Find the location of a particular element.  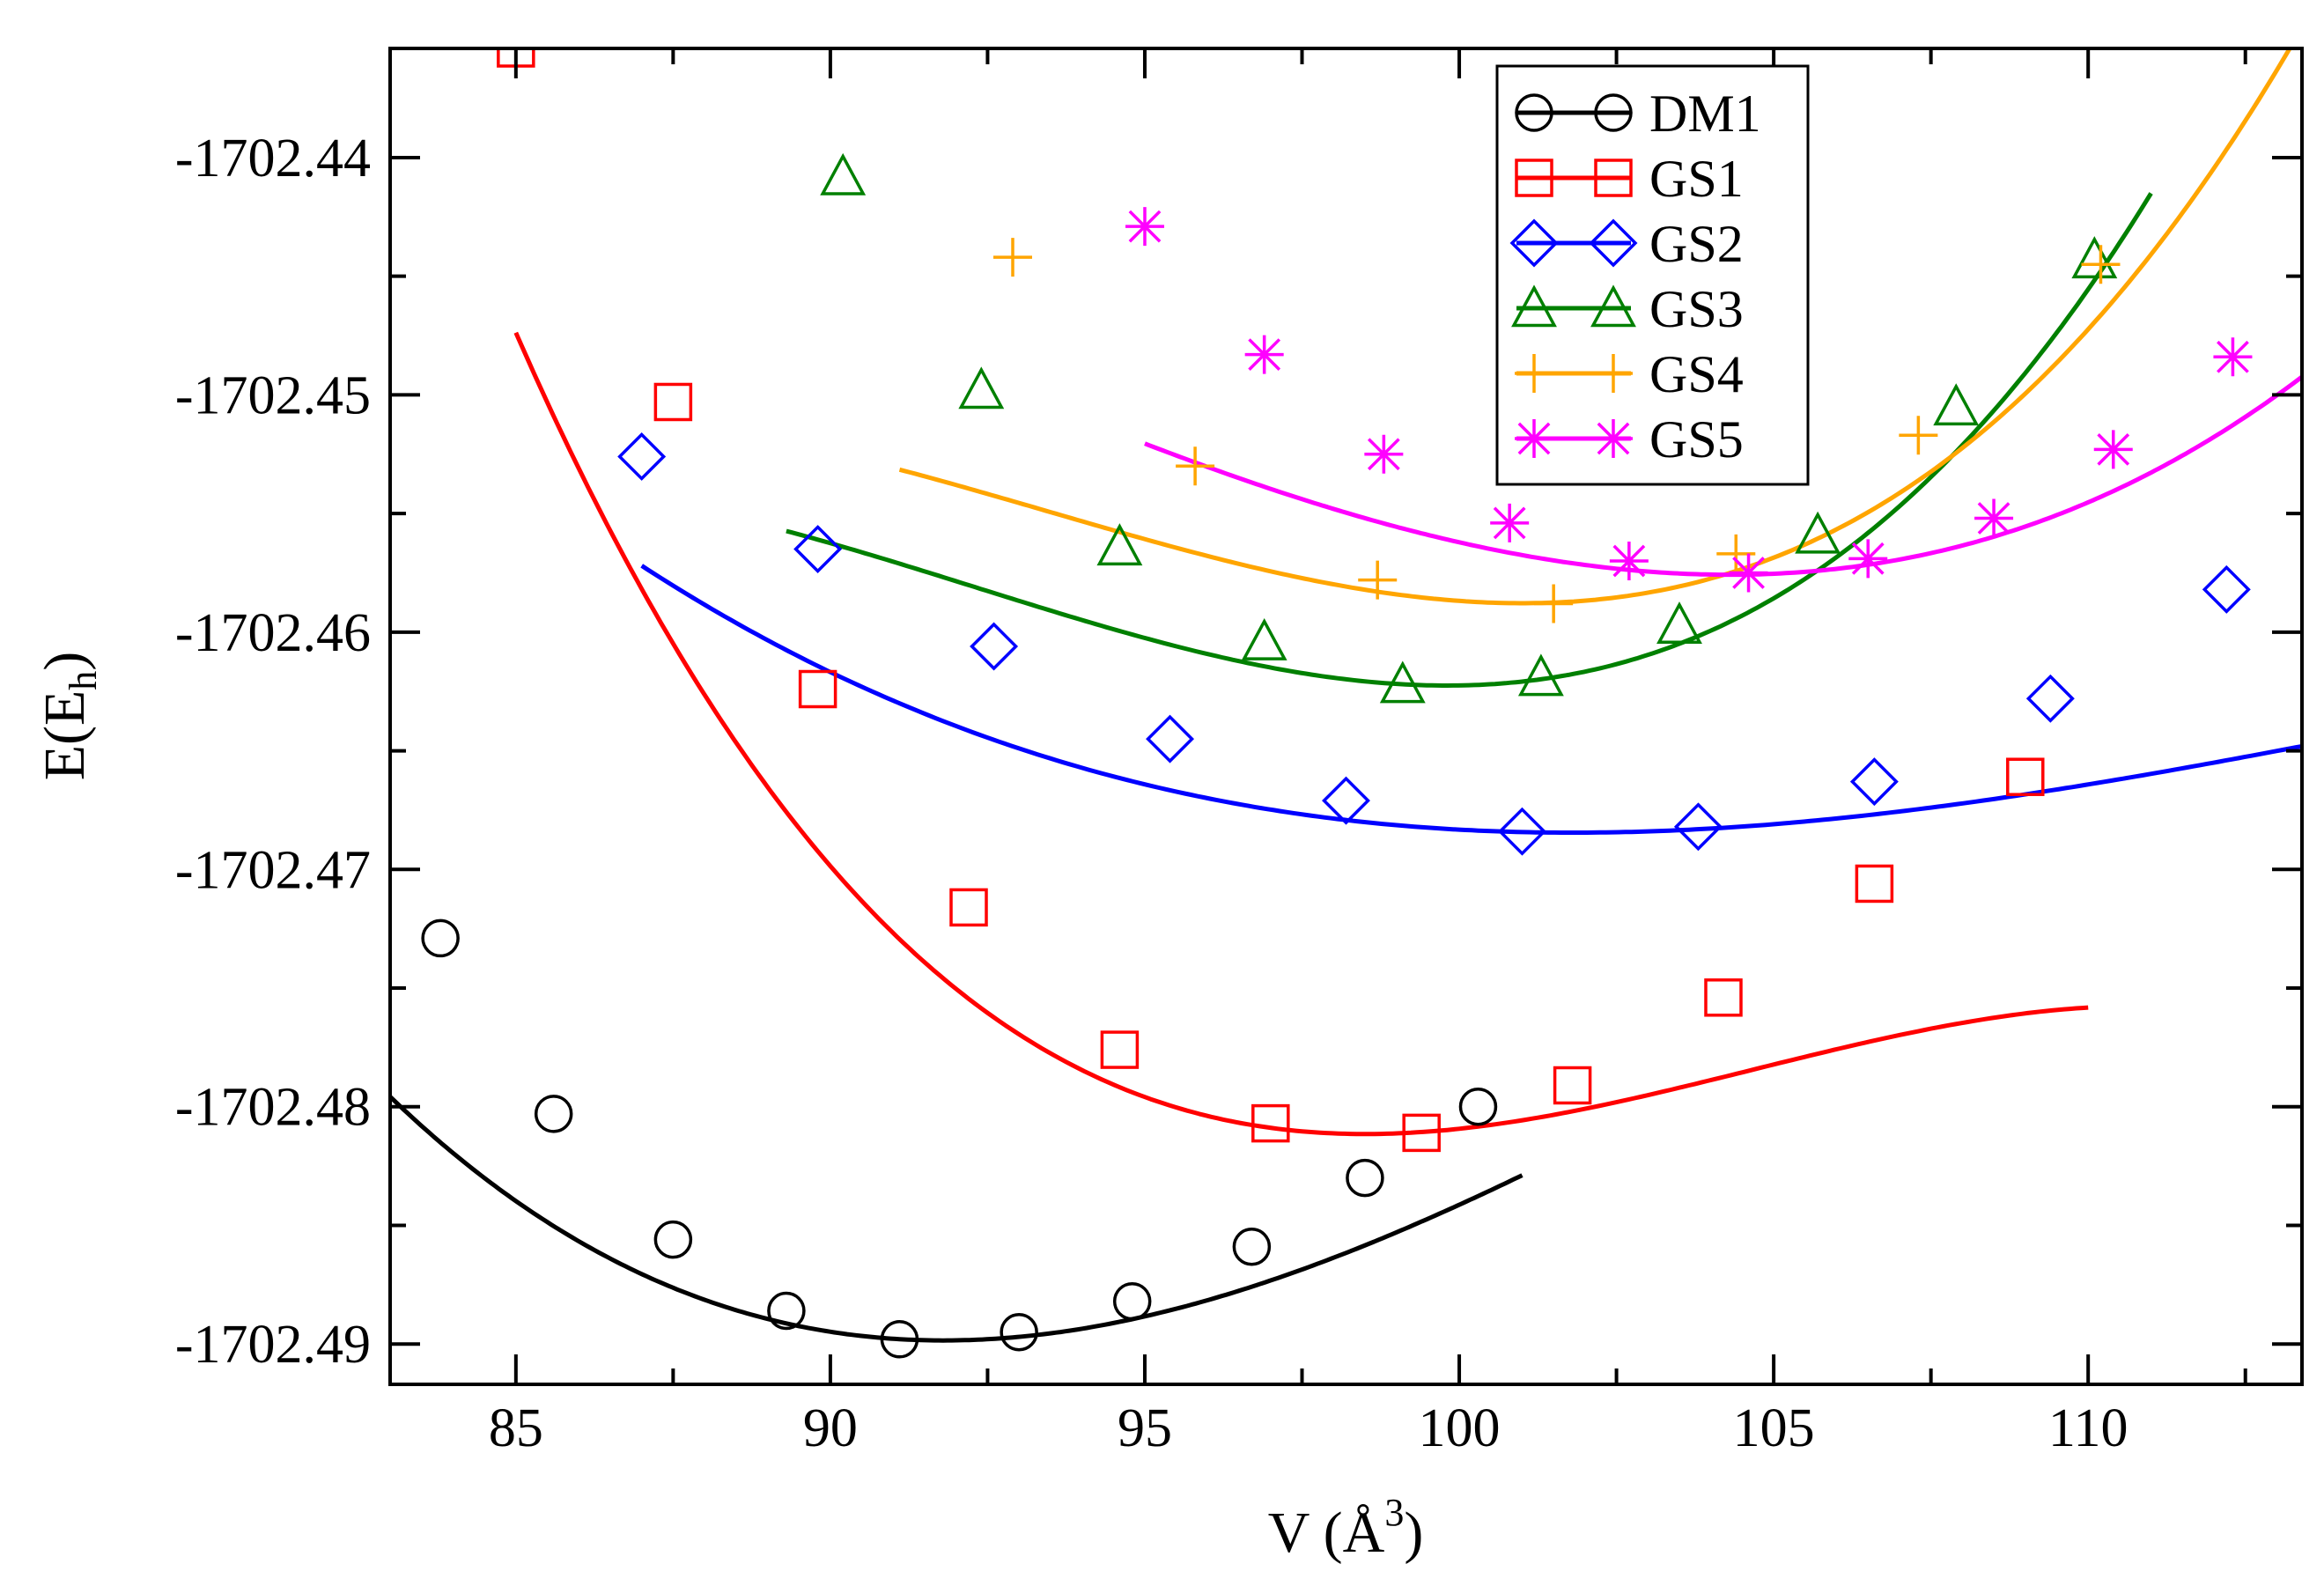

y-axis-label: E(Eh) is located at coordinates (69, 716).